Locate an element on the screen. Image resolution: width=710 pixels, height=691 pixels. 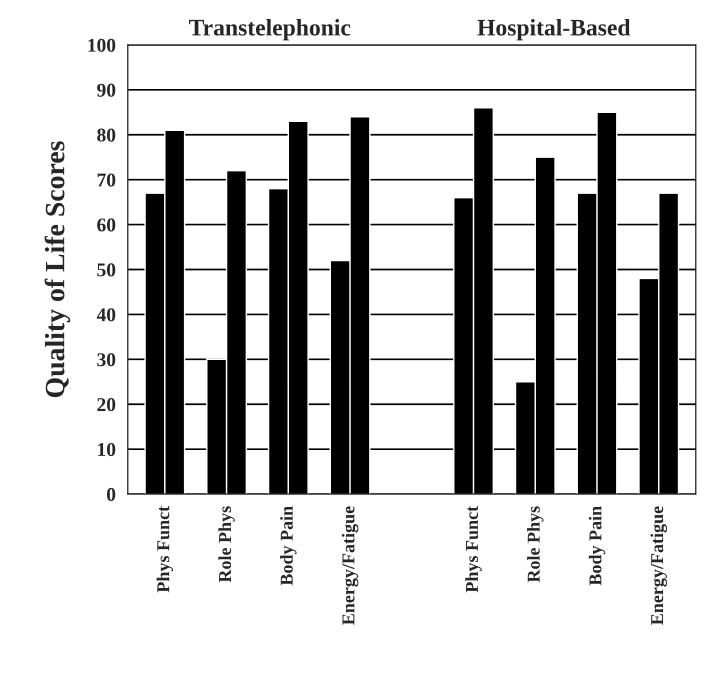
y-tick-label: 10 is located at coordinates (107, 449).